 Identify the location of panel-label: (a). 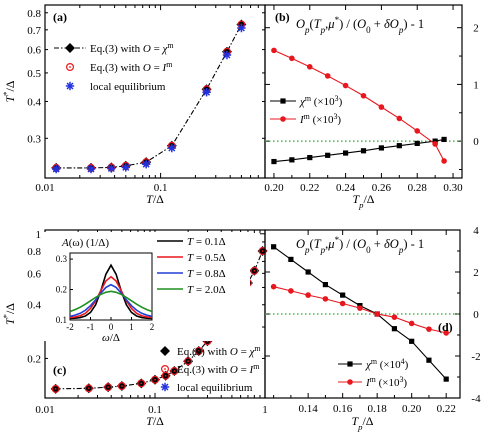
(60, 17).